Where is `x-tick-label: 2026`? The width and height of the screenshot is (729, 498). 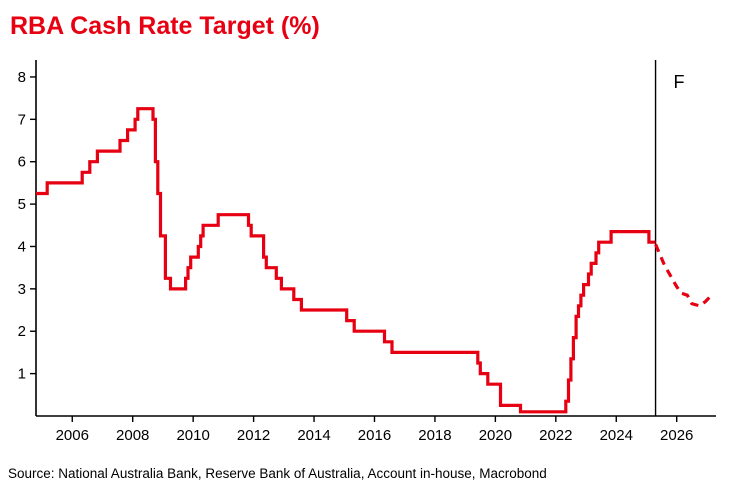
x-tick-label: 2026 is located at coordinates (676, 435).